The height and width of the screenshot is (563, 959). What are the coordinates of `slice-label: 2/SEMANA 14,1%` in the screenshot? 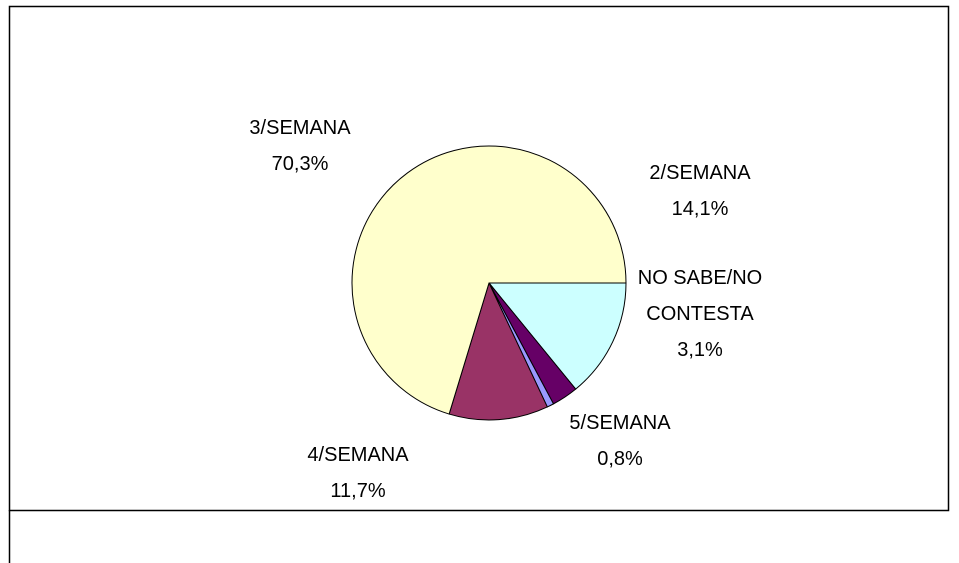 It's located at (700, 191).